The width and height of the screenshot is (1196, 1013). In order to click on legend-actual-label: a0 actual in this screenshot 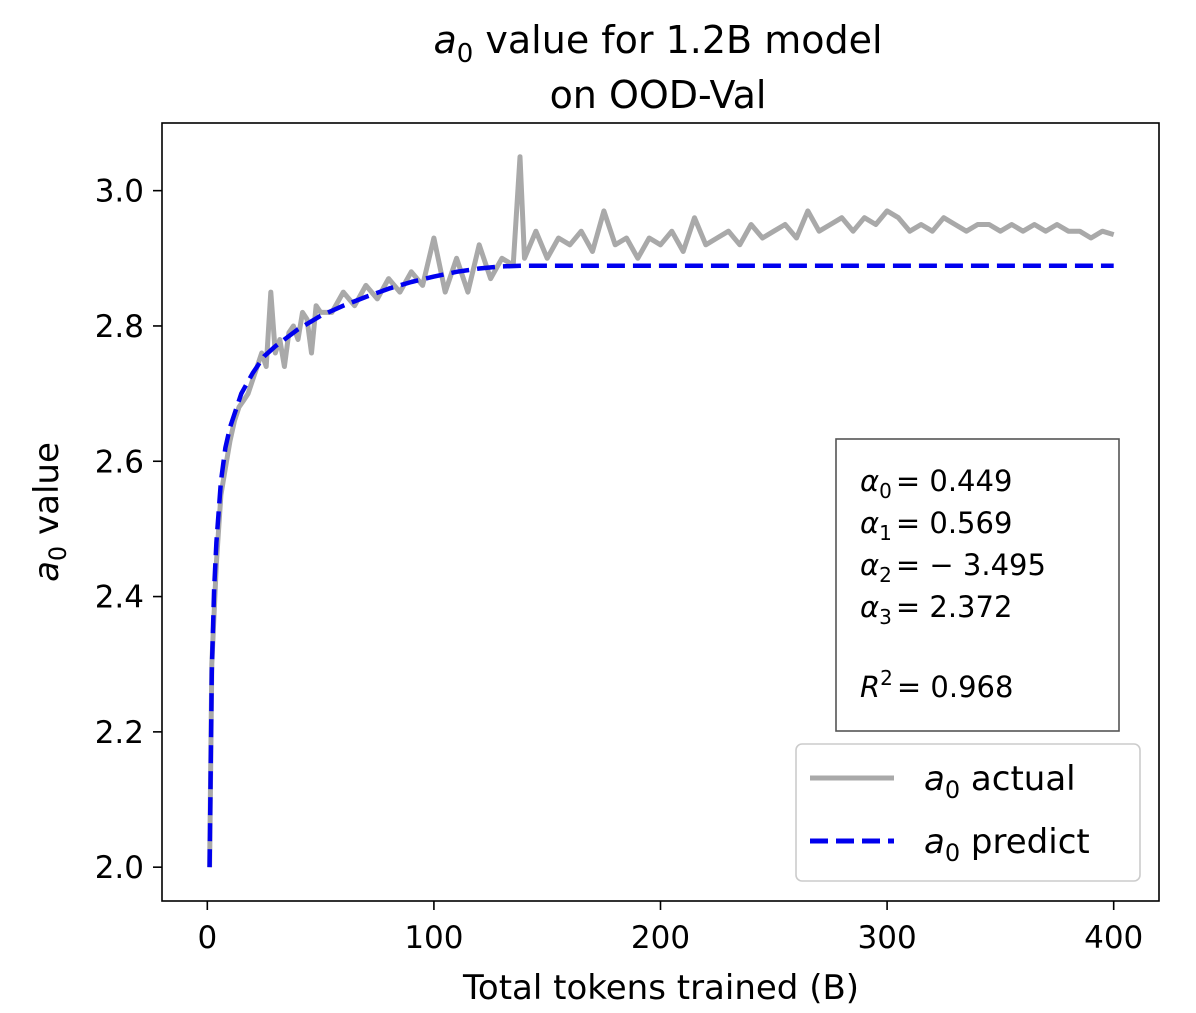, I will do `click(1000, 781)`.